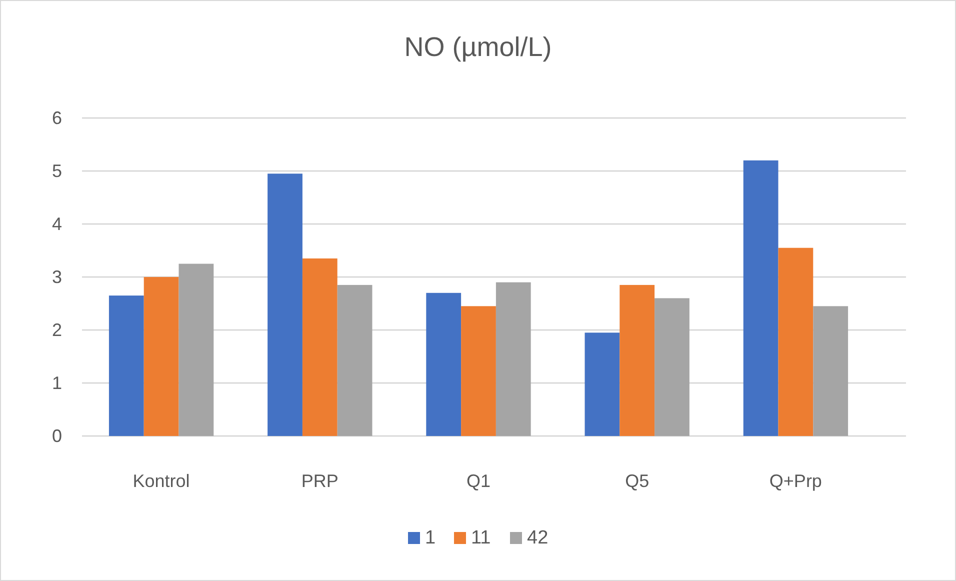 The height and width of the screenshot is (581, 956). Describe the element at coordinates (57, 224) in the screenshot. I see `y-tick-label: 4` at that location.